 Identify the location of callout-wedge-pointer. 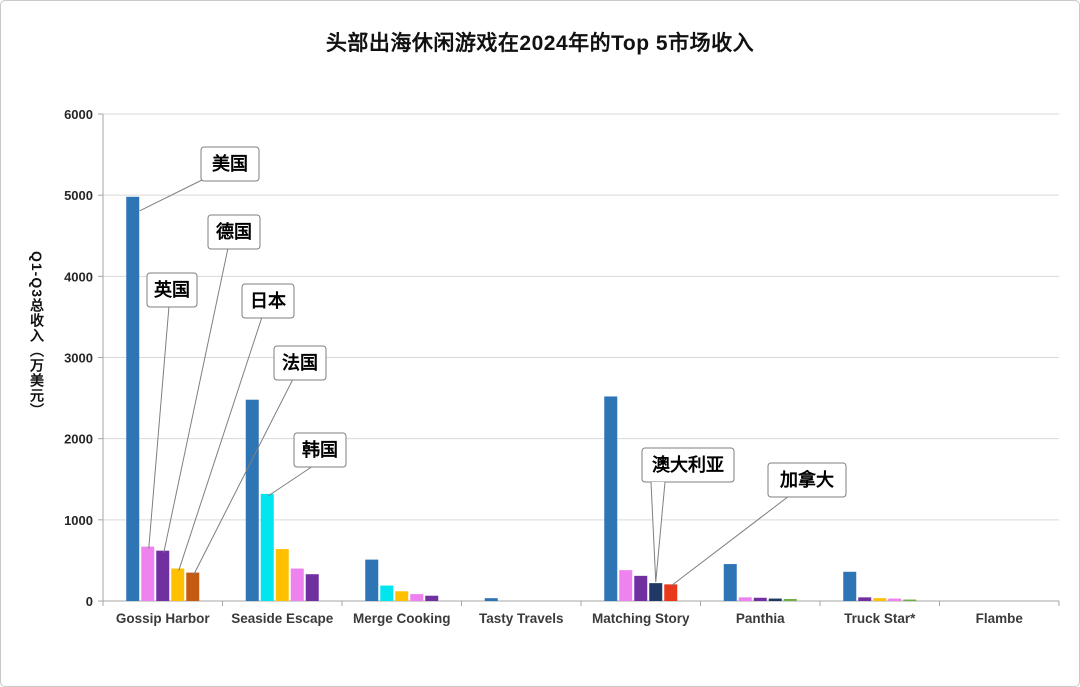
(658, 532).